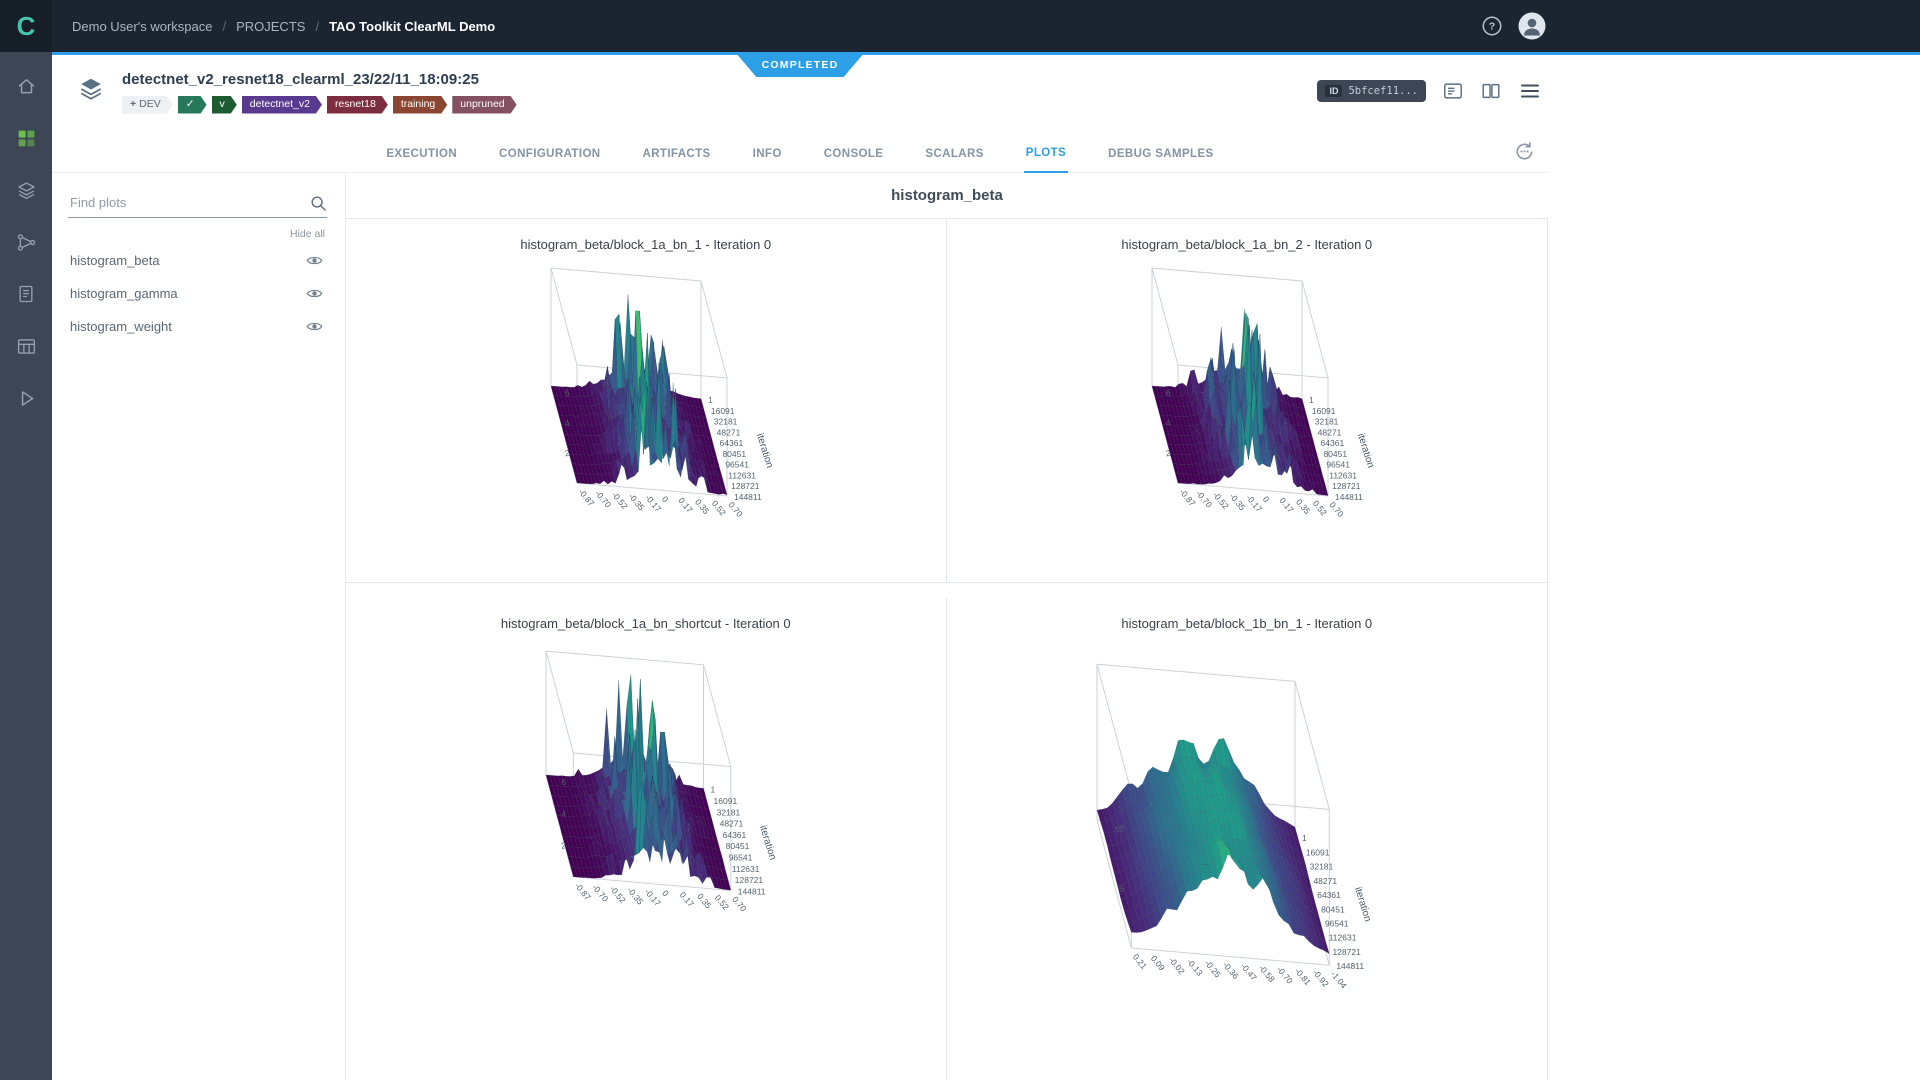  Describe the element at coordinates (635, 895) in the screenshot. I see `x-axis-tick: -0.35` at that location.